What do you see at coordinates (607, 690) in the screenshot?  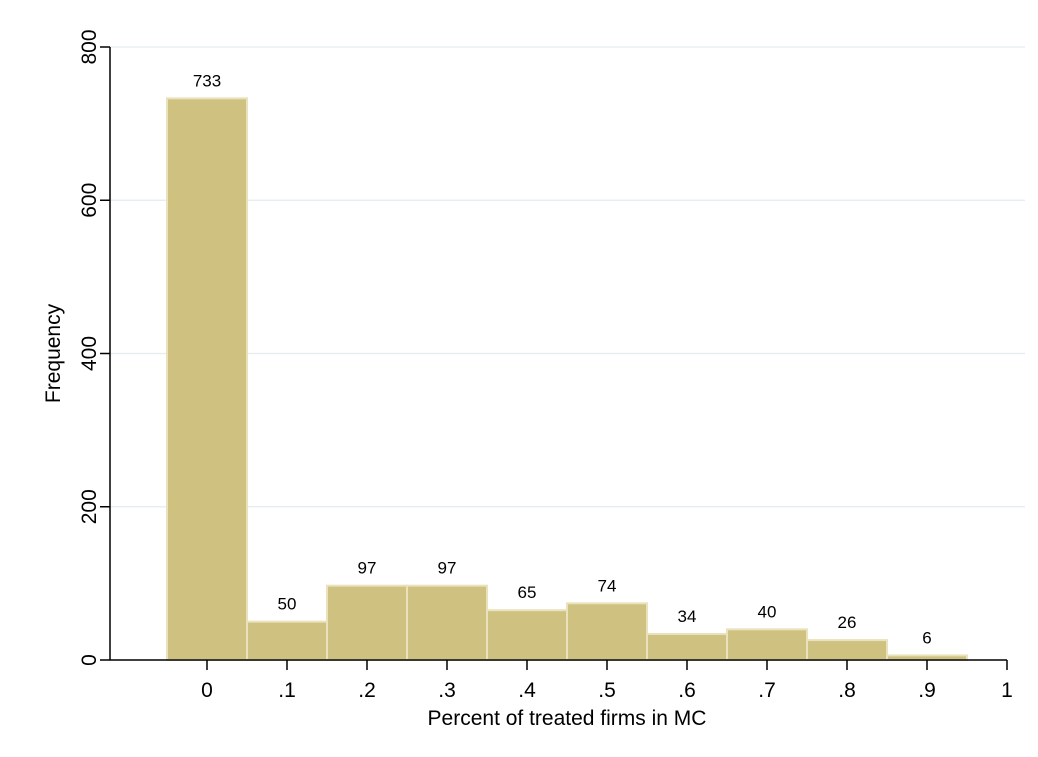 I see `x-tick-label-.5: .5` at bounding box center [607, 690].